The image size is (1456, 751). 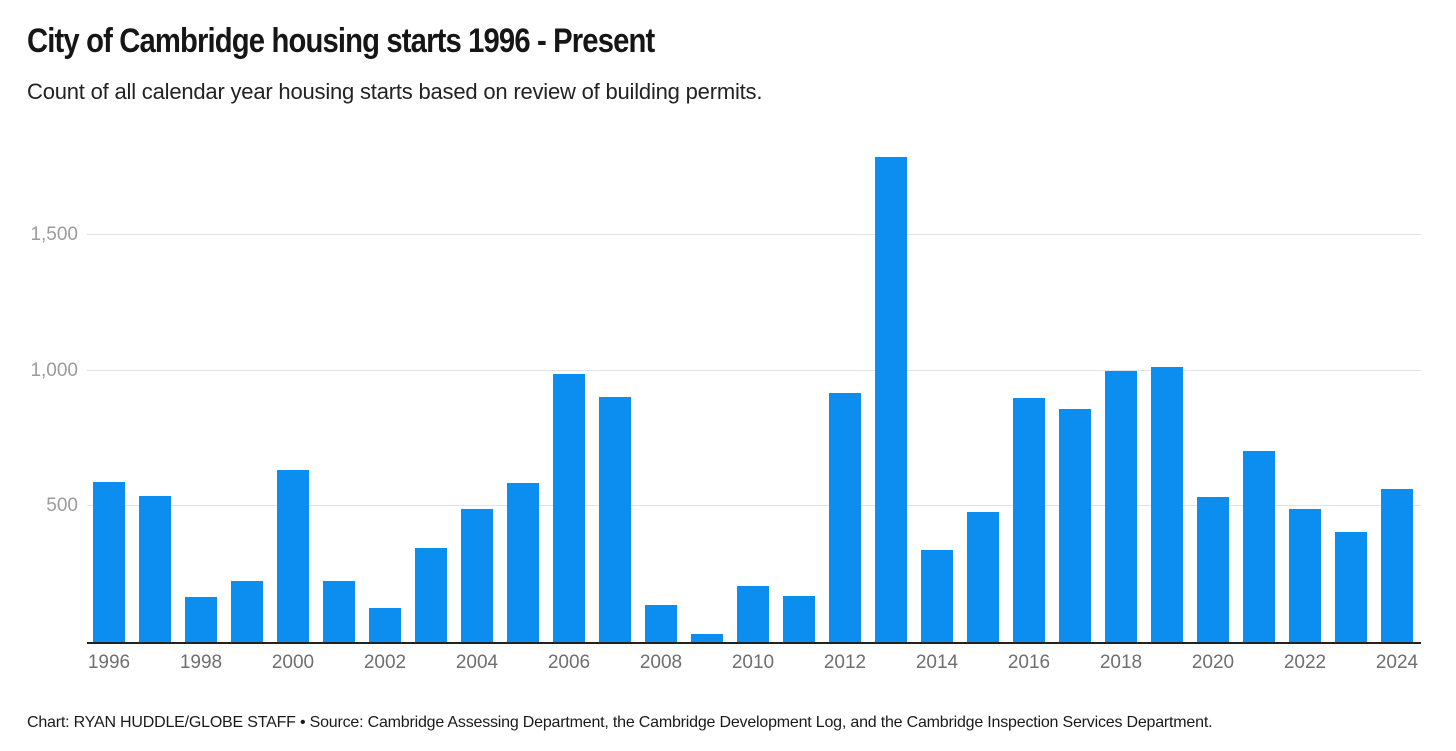 What do you see at coordinates (983, 577) in the screenshot?
I see `bar-2015` at bounding box center [983, 577].